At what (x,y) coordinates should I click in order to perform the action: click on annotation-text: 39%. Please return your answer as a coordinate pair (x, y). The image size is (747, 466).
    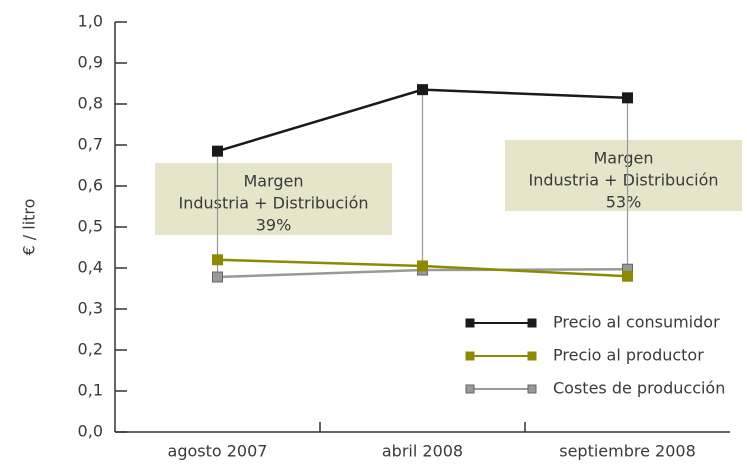
    Looking at the image, I should click on (274, 225).